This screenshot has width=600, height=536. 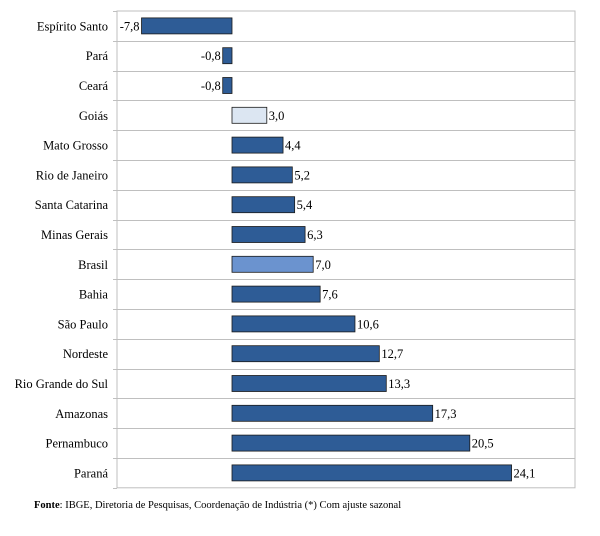 What do you see at coordinates (483, 444) in the screenshot?
I see `value-label: 20,5` at bounding box center [483, 444].